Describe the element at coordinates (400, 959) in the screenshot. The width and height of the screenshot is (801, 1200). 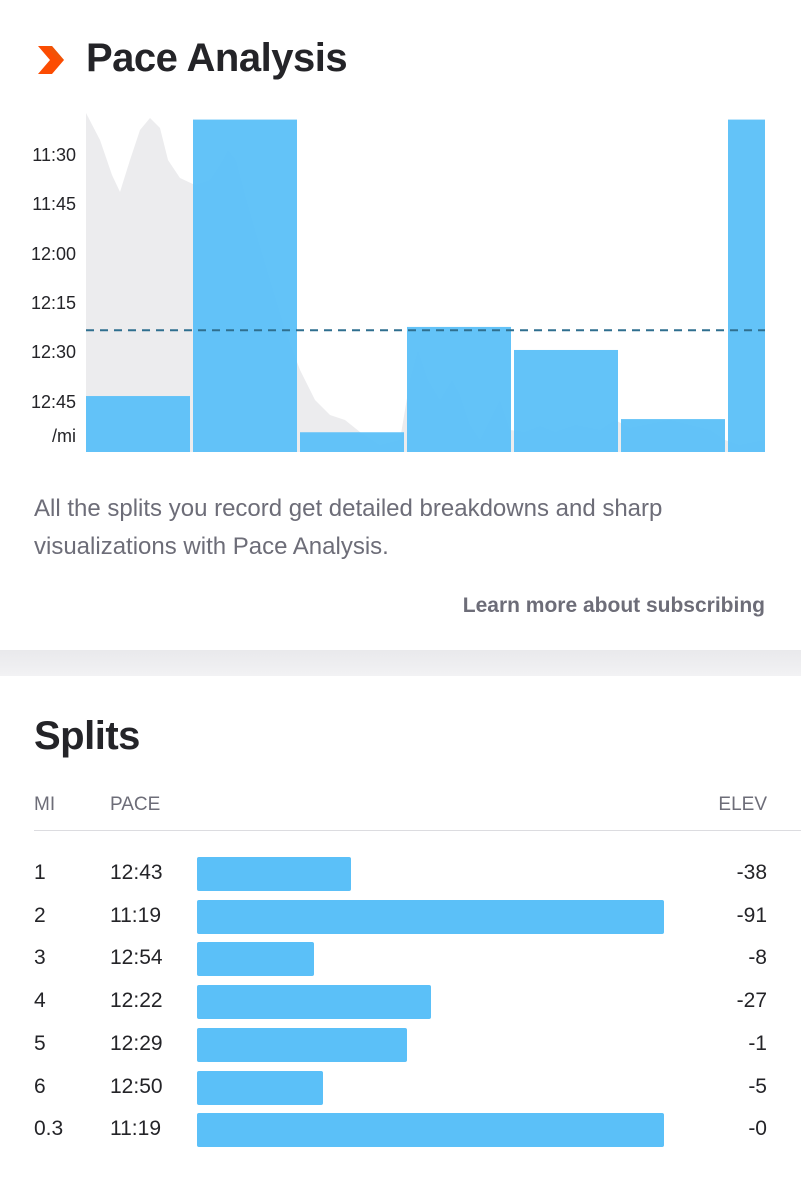
I see `split-row: 3 12:54 -8` at that location.